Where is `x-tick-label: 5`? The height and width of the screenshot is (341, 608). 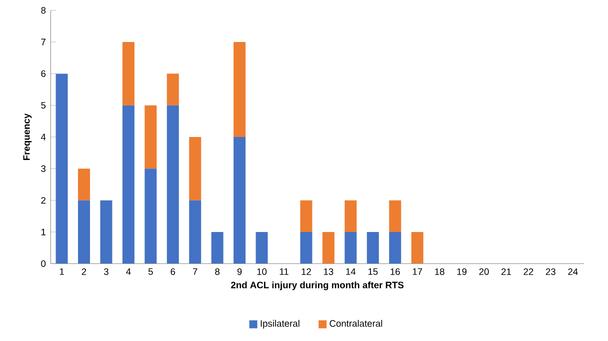
x-tick-label: 5 is located at coordinates (150, 271).